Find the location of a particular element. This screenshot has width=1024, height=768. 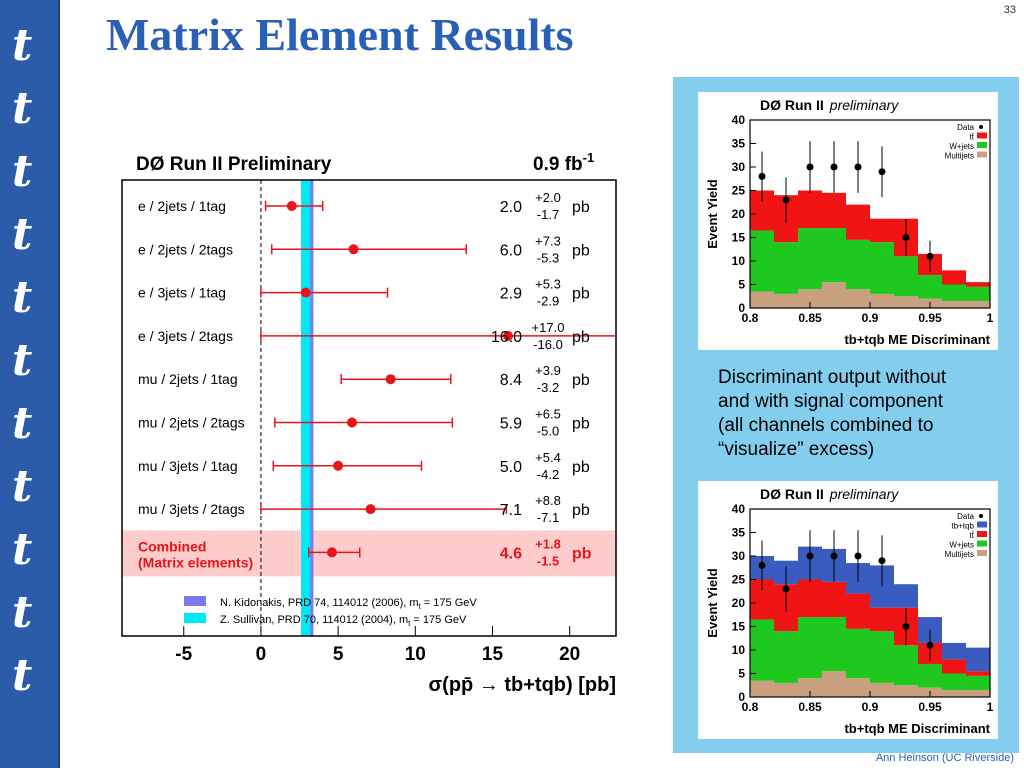

channel-label: e / 2jets / 2tags is located at coordinates (185, 249).